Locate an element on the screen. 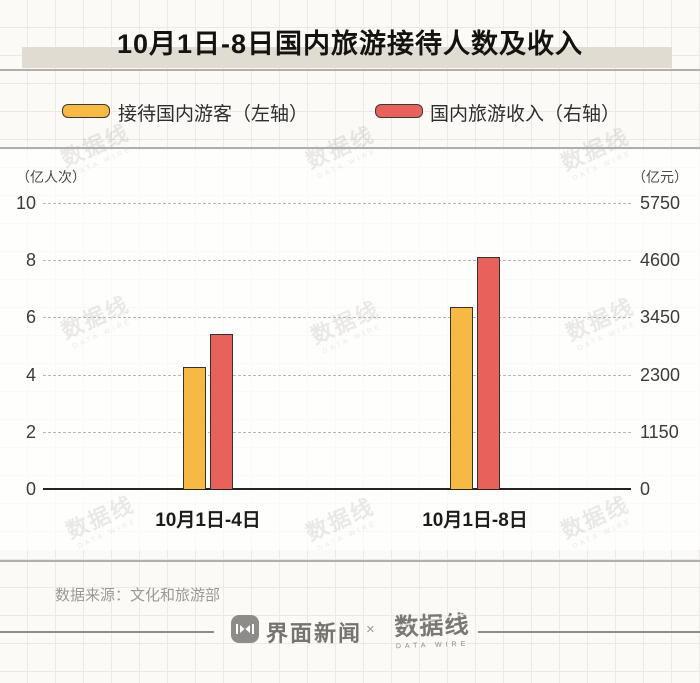 The image size is (700, 683). legend-label-revenue: 国内旅游收入（右轴） is located at coordinates (525, 114).